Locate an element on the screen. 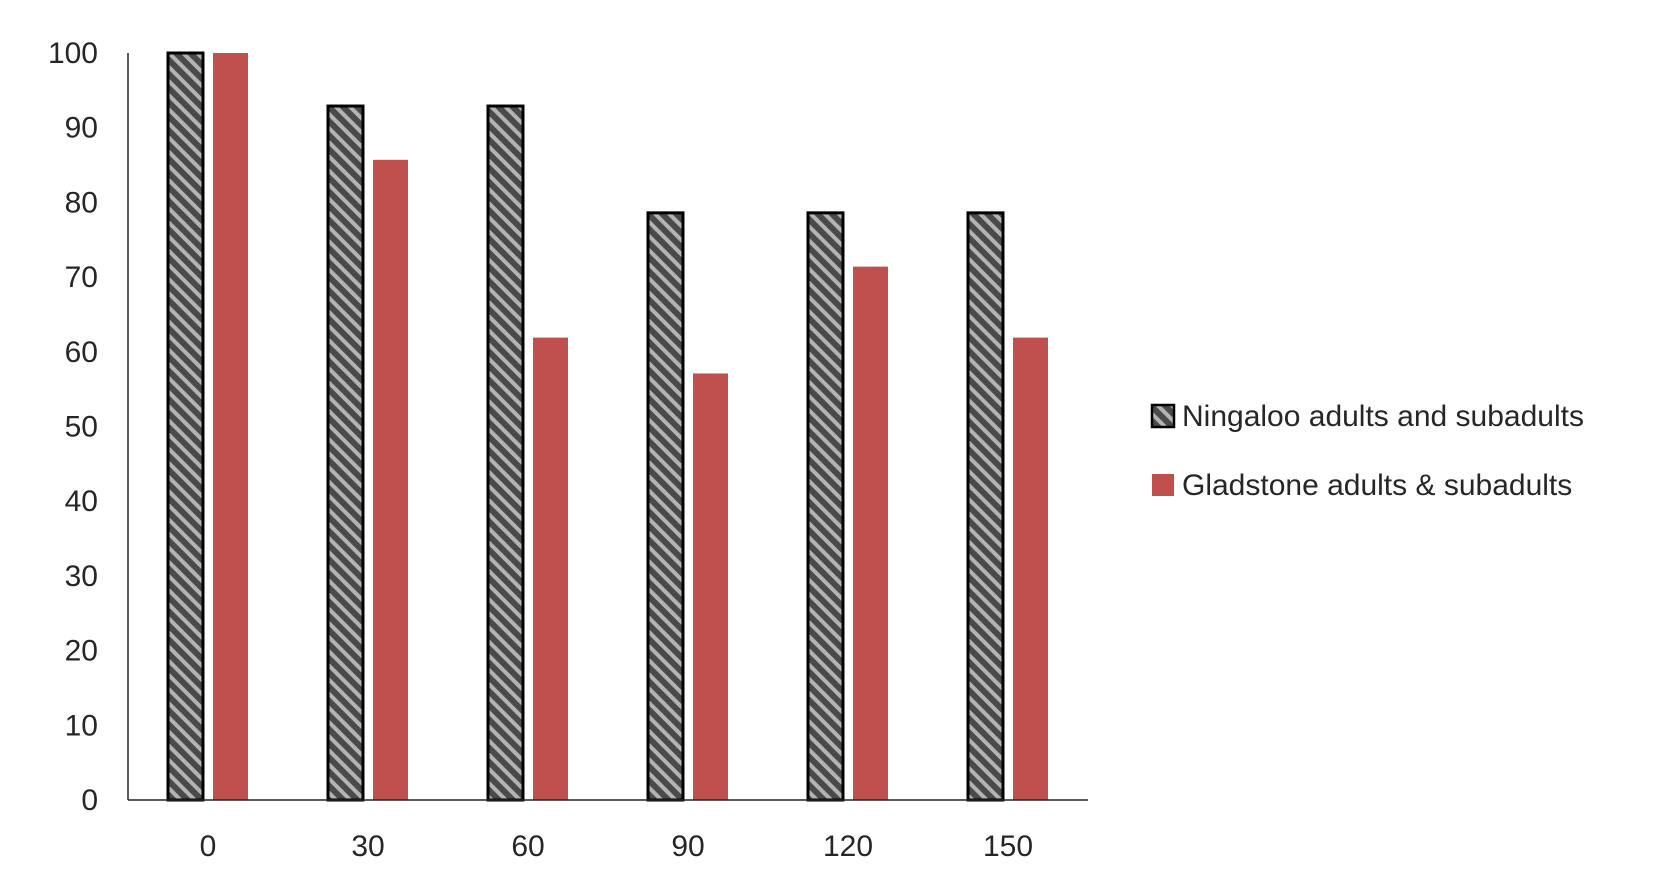  y-tick-label: 80 is located at coordinates (81, 202).